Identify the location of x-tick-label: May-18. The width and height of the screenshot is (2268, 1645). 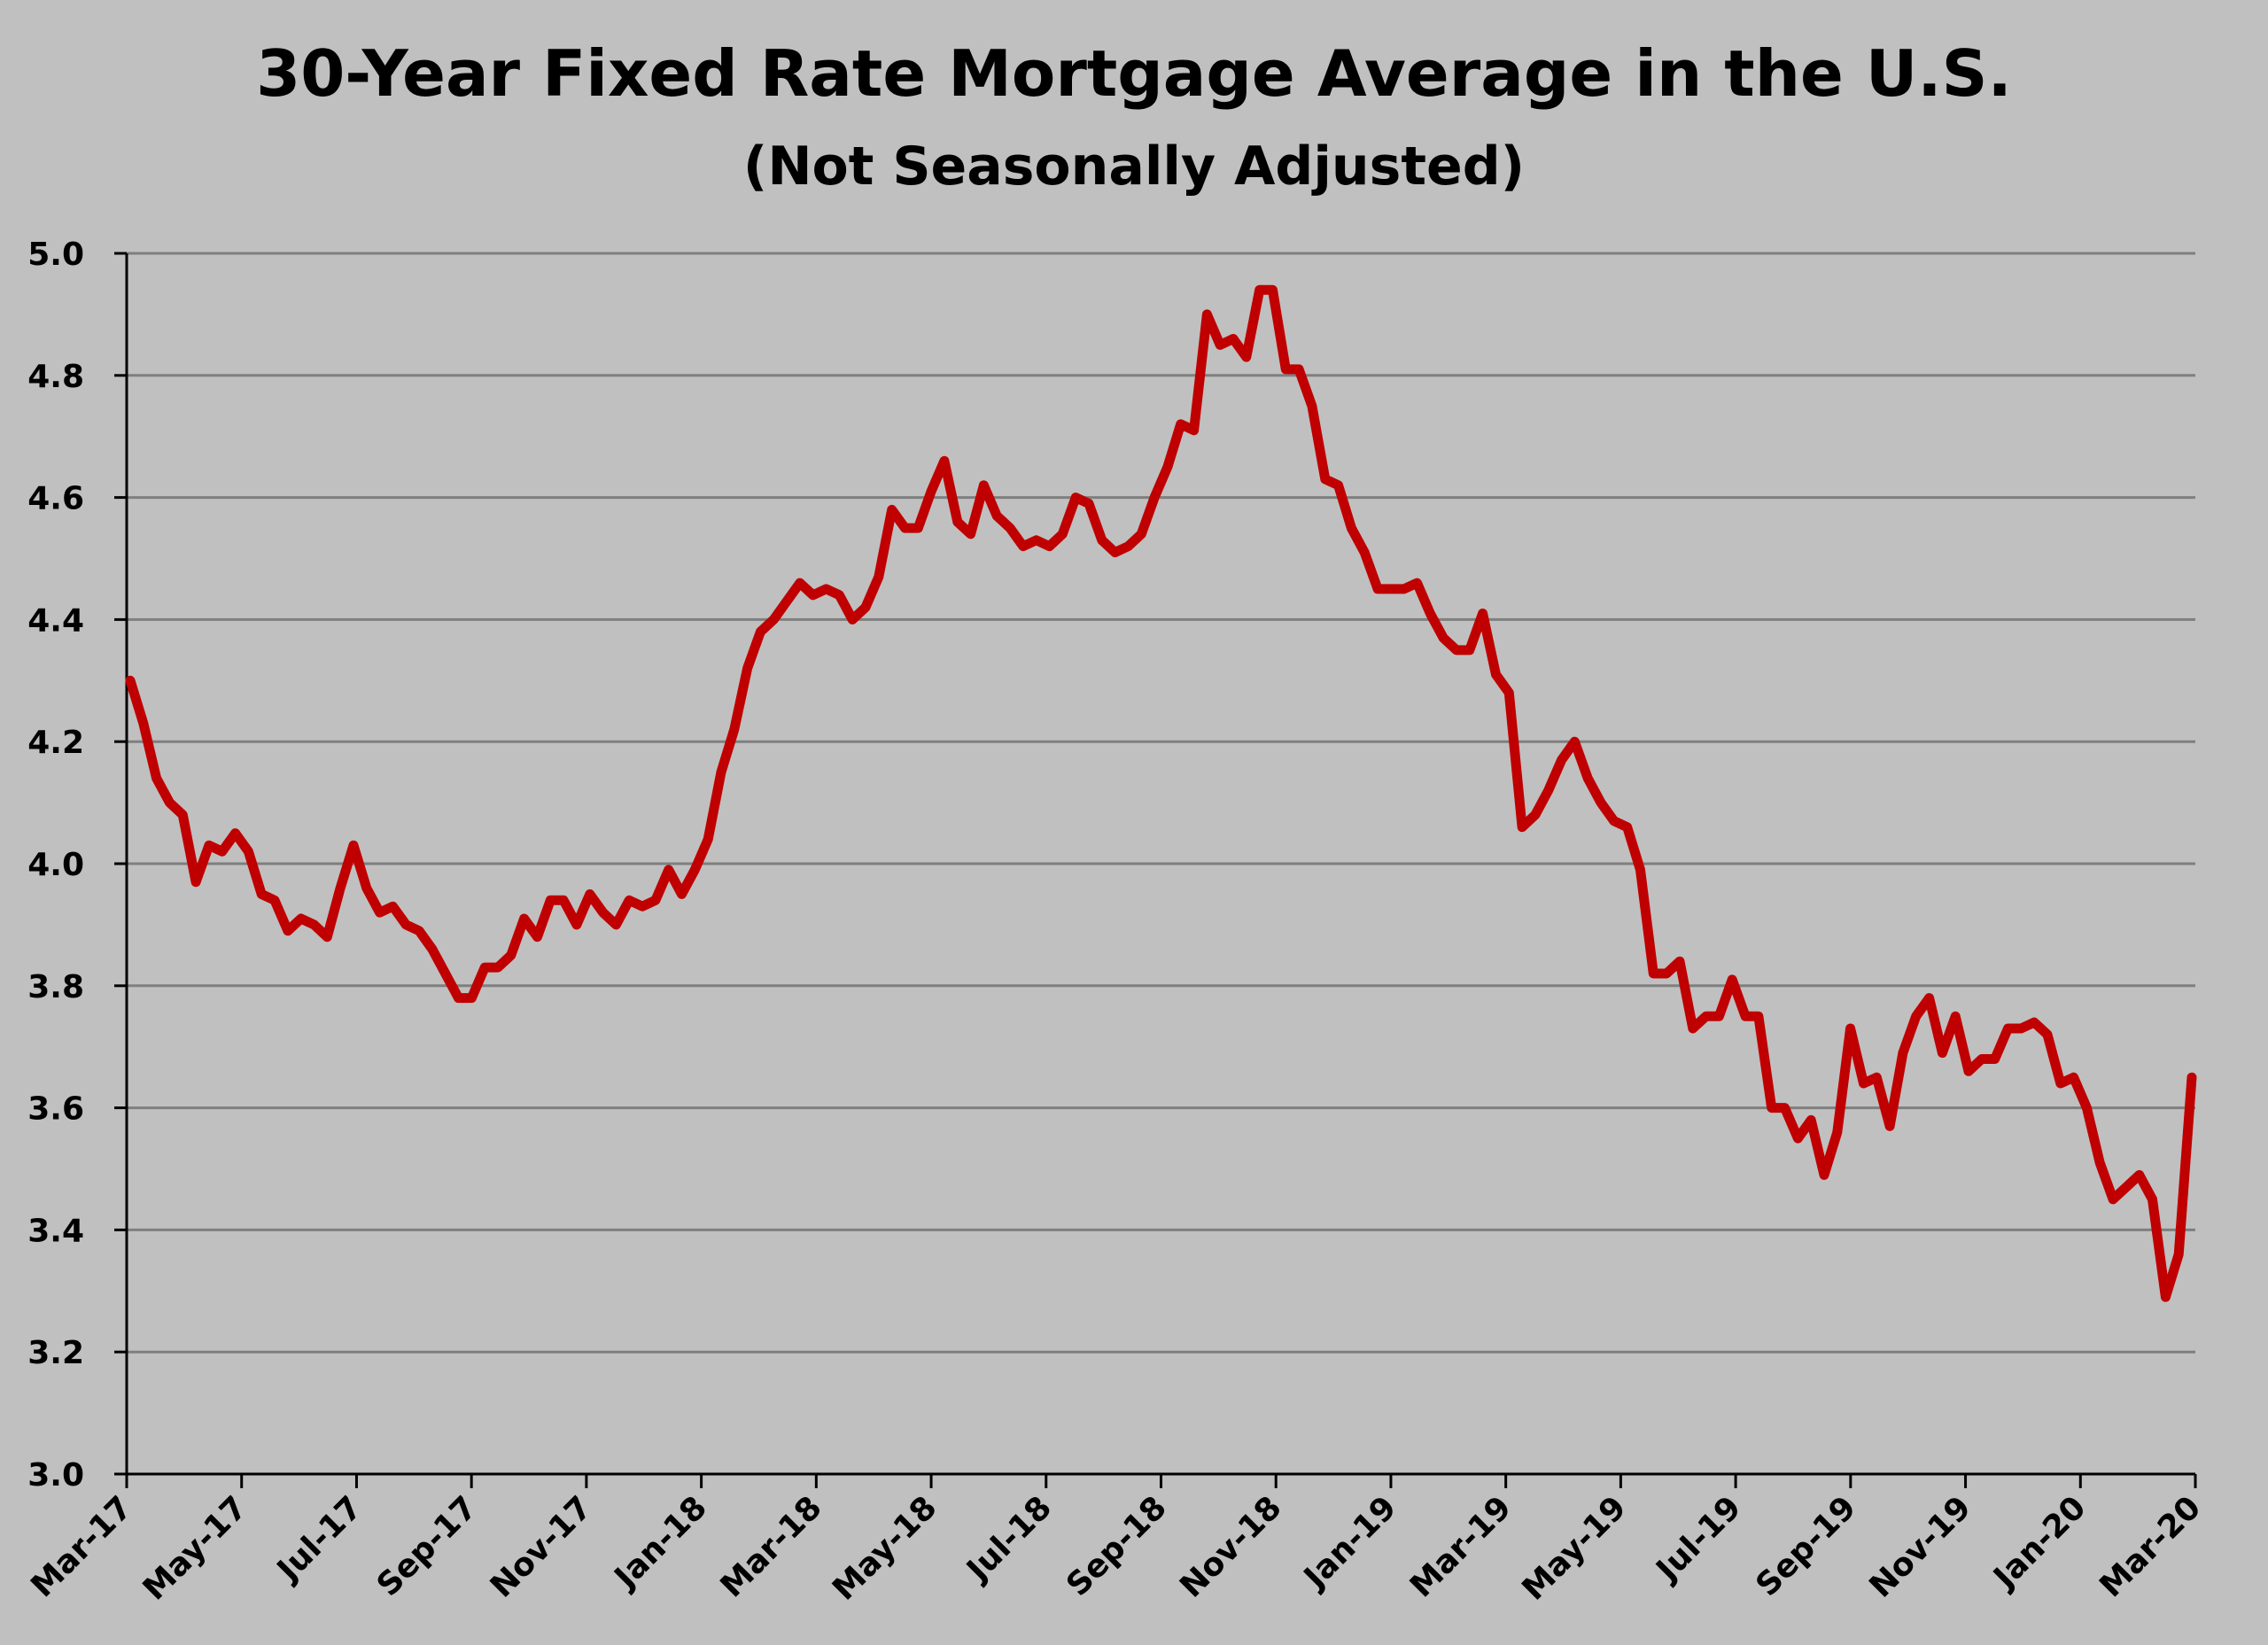
(885, 1548).